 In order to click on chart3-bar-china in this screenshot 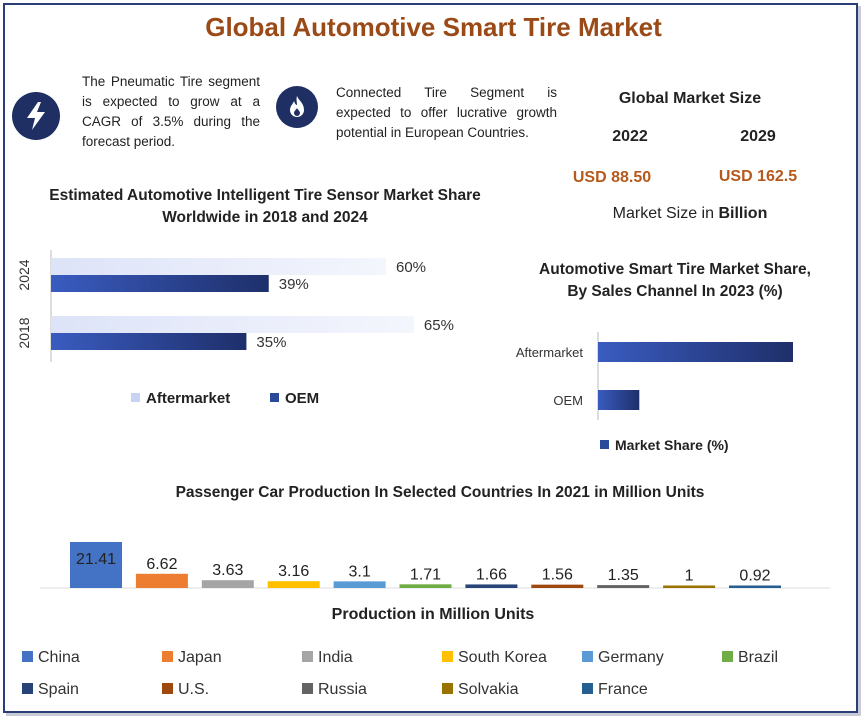, I will do `click(96, 565)`.